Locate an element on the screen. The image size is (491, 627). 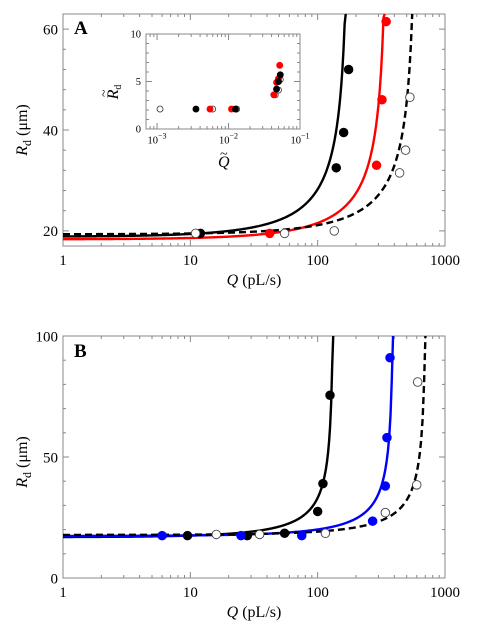
inset-x-tick-label: 10⁻² is located at coordinates (228, 139).